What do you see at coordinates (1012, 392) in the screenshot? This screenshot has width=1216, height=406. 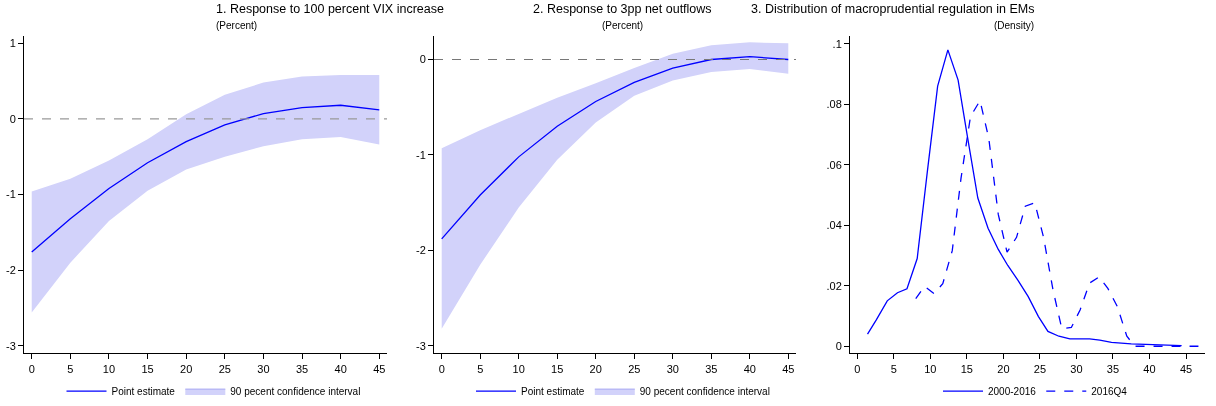 I see `legend-label: 2000-2016` at bounding box center [1012, 392].